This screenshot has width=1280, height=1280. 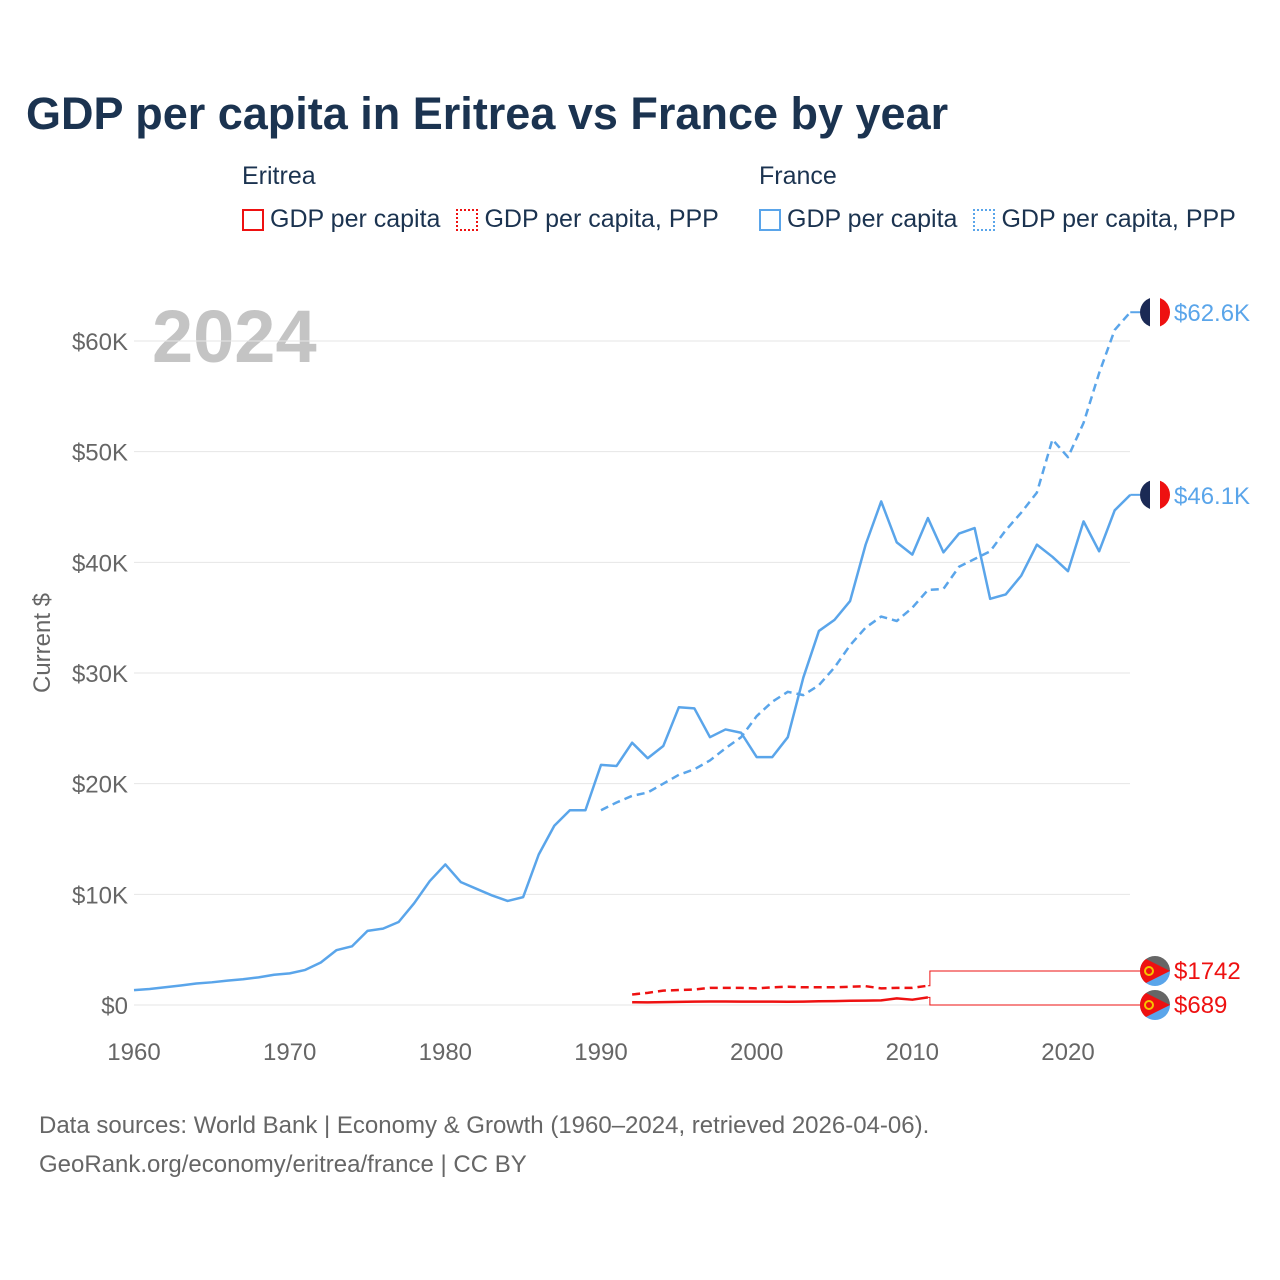 I want to click on series-line-eritrea-gdp-per-capita, so click(x=780, y=1000).